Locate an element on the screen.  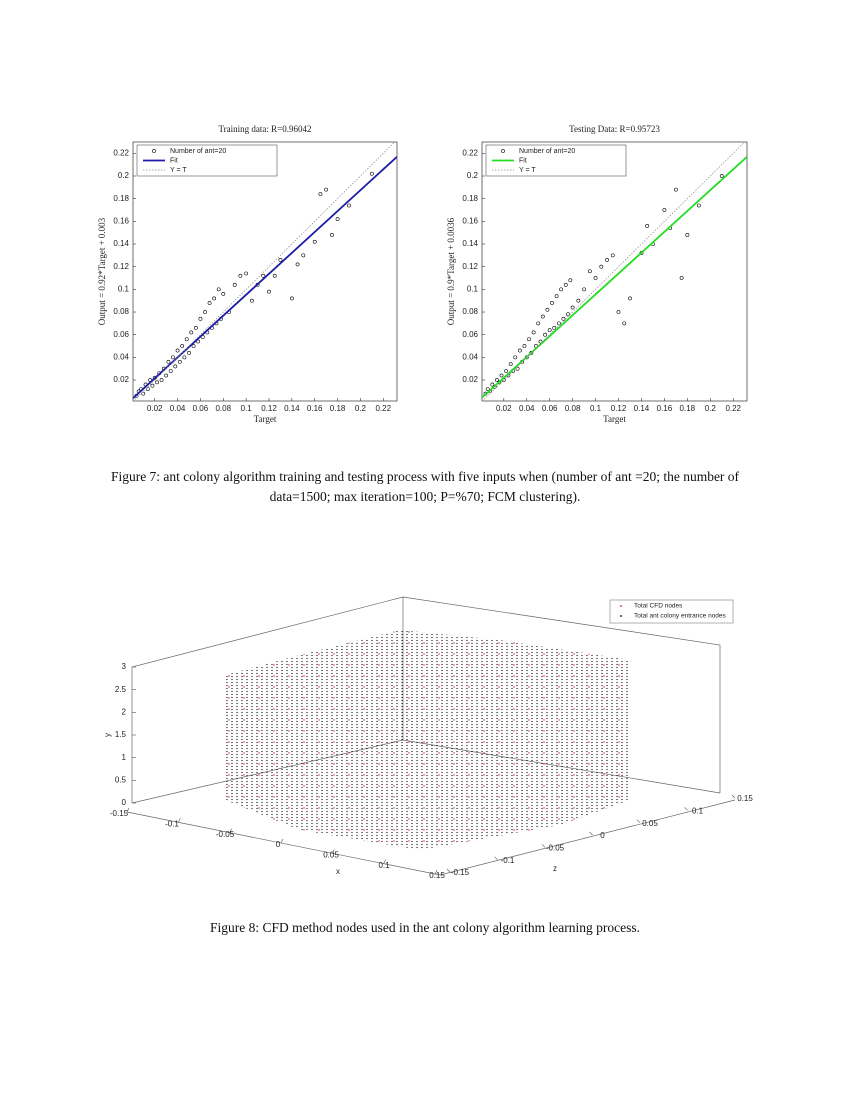
chart-title: Training data: R=0.96042 is located at coordinates (265, 129).